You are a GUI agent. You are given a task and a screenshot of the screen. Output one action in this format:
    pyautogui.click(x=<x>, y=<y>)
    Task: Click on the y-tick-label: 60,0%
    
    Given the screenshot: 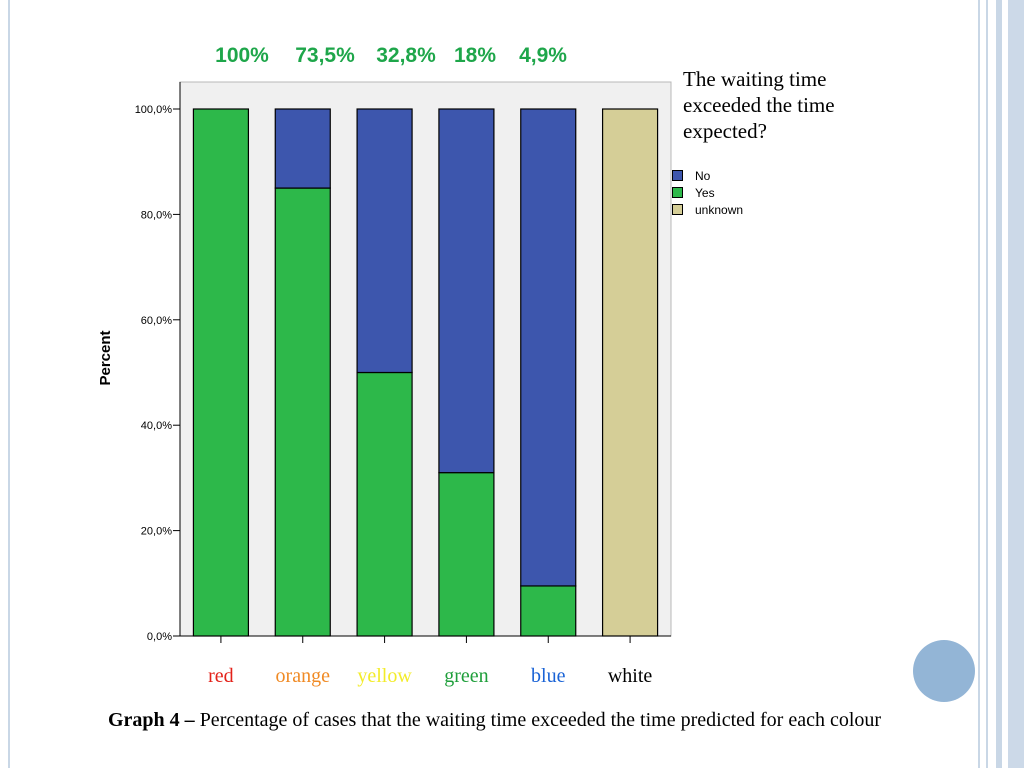 What is the action you would take?
    pyautogui.click(x=156, y=321)
    